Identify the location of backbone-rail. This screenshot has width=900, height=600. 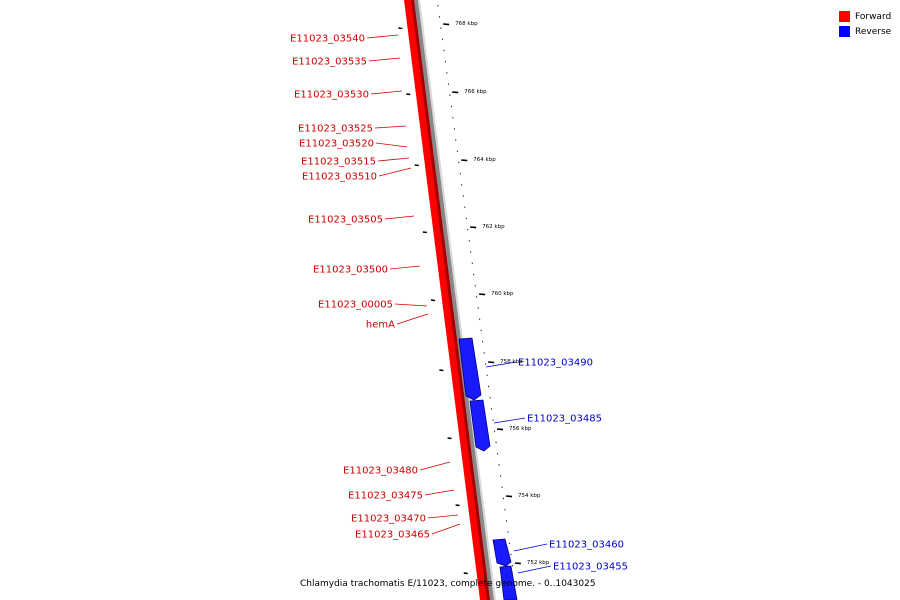
(454, 300).